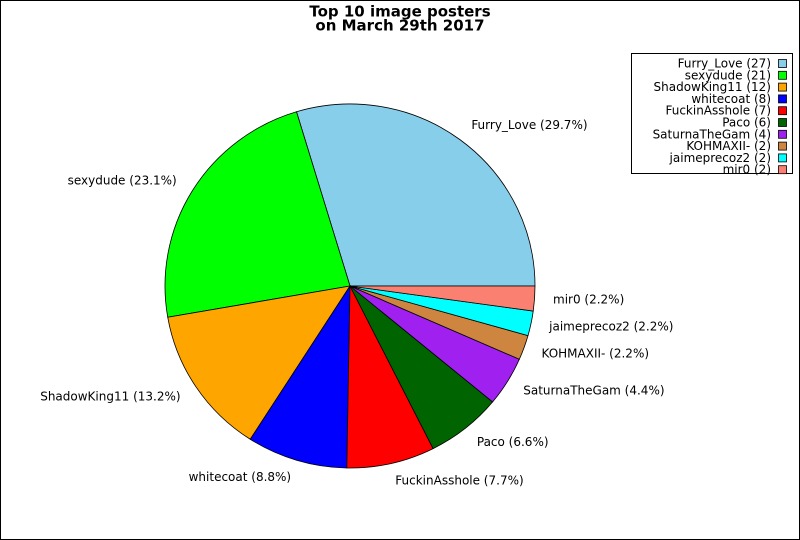  I want to click on legend-label: sexydude (21), so click(728, 75).